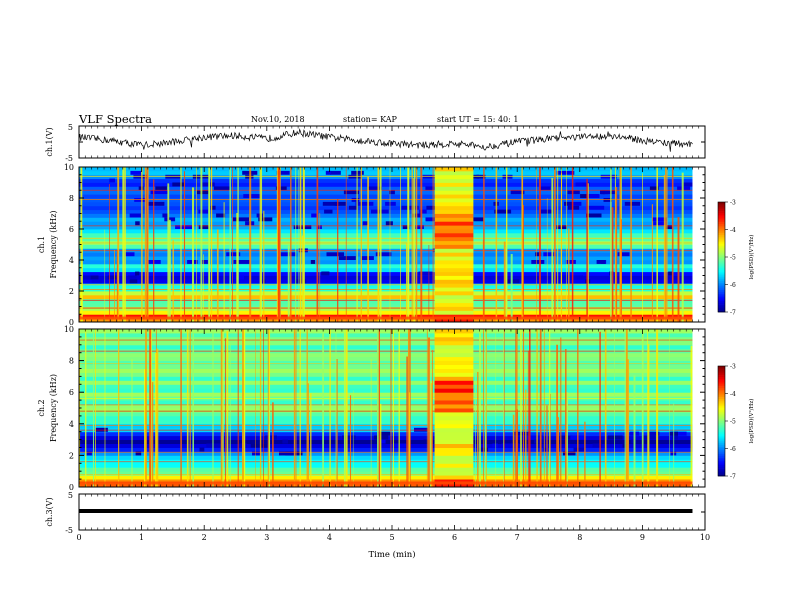 This screenshot has width=792, height=612. I want to click on low-frequency-stripe, so click(386, 318).